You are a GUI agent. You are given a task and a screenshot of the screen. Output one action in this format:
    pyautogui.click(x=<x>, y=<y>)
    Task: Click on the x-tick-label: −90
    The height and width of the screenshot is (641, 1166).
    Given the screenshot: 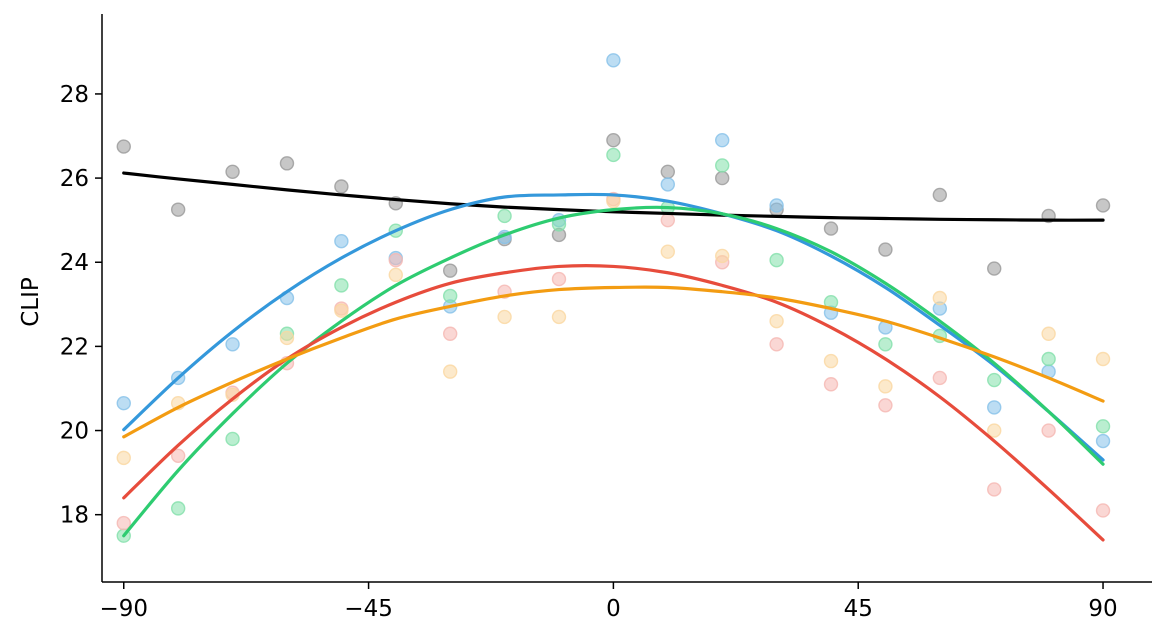 What is the action you would take?
    pyautogui.click(x=123, y=609)
    